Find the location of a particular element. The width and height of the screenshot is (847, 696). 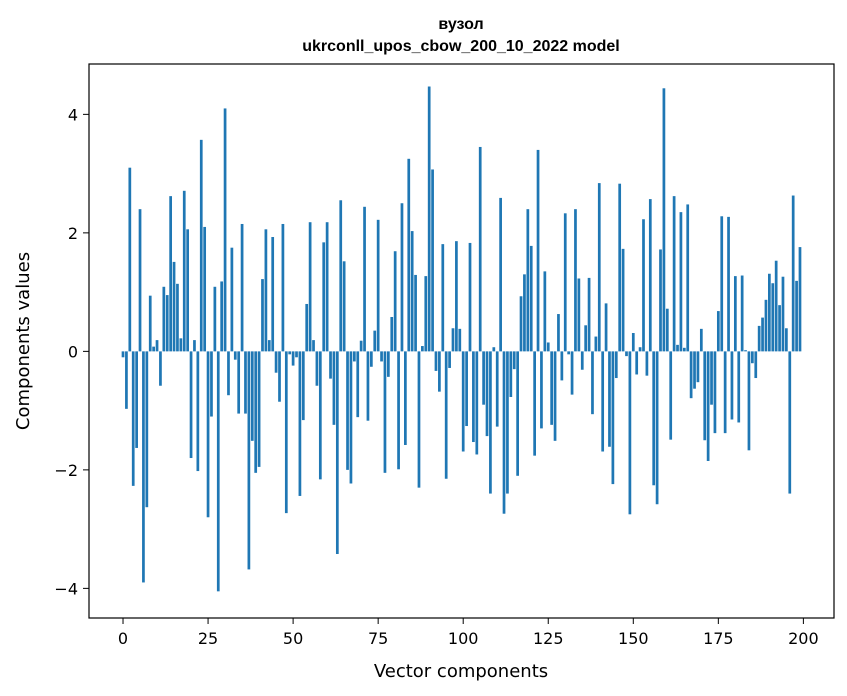

x-tick-label: 75 is located at coordinates (378, 638).